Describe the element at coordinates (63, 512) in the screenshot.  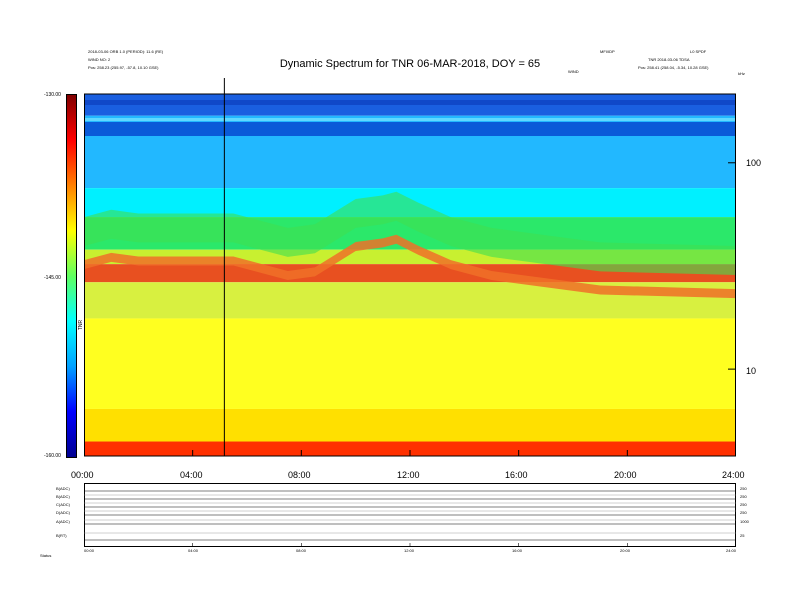
I see `hk-row-label: D(ADC)` at that location.